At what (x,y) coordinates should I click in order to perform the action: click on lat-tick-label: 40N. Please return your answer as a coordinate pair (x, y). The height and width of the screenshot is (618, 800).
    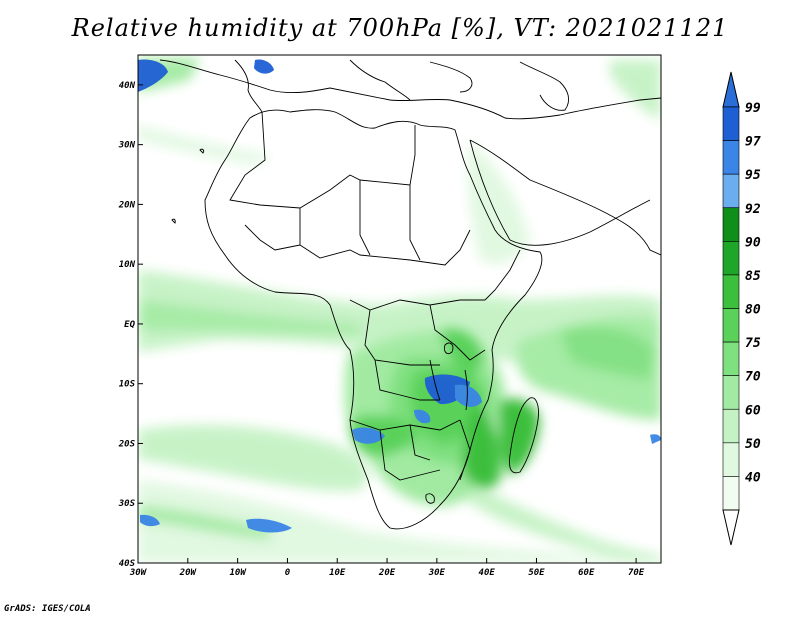
    Looking at the image, I should click on (127, 86).